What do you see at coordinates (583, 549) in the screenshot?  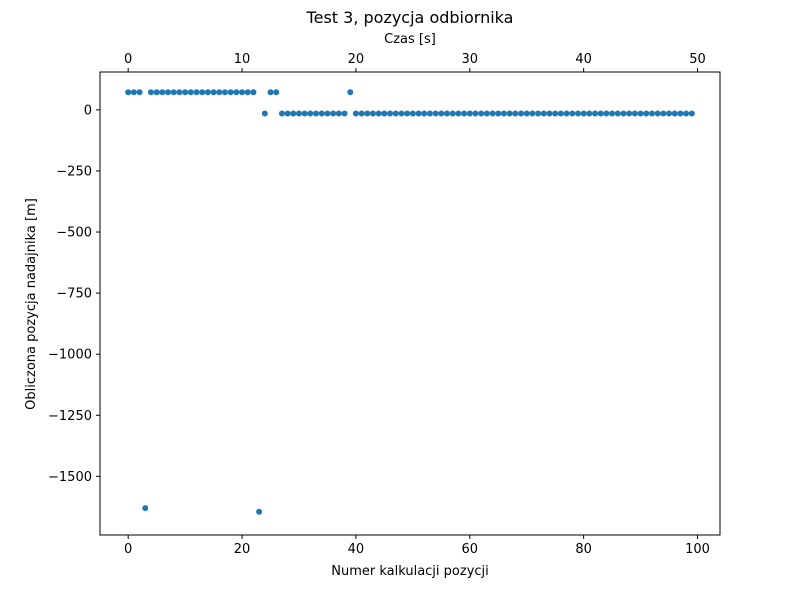 I see `x-tick-label: 80` at bounding box center [583, 549].